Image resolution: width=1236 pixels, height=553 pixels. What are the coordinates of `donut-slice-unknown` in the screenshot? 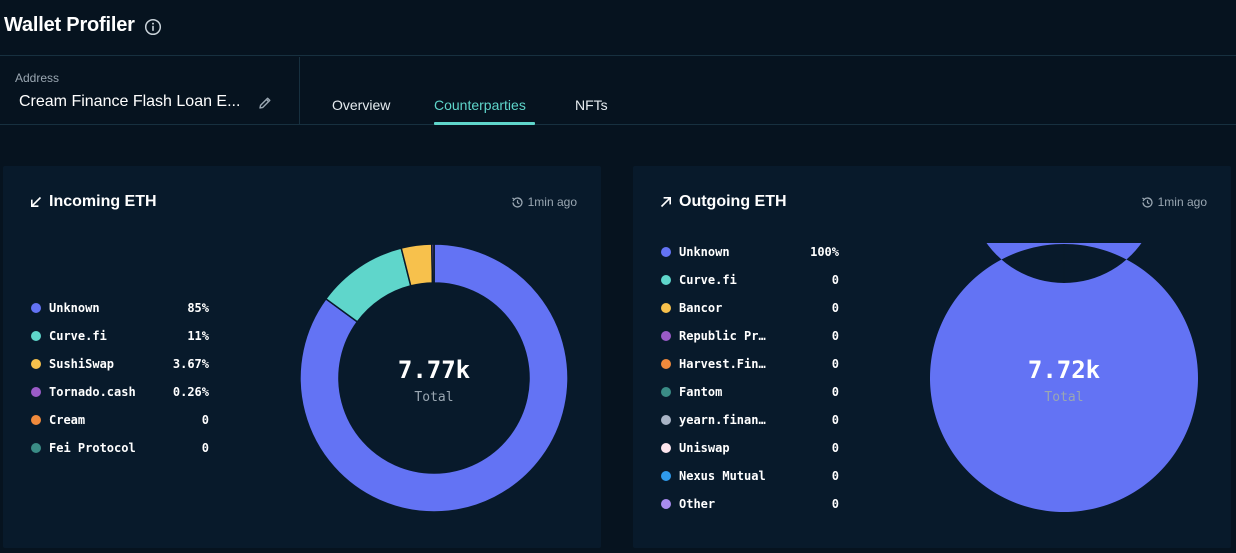 It's located at (434, 378).